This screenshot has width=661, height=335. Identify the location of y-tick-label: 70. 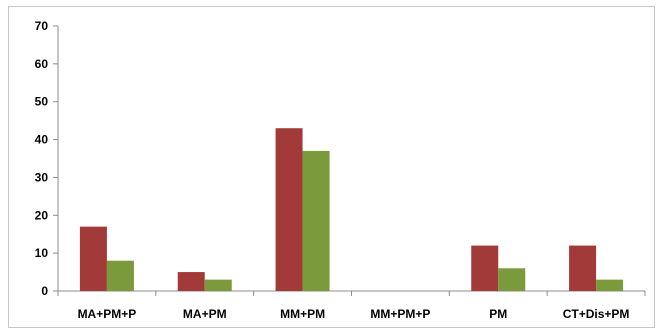
(42, 26).